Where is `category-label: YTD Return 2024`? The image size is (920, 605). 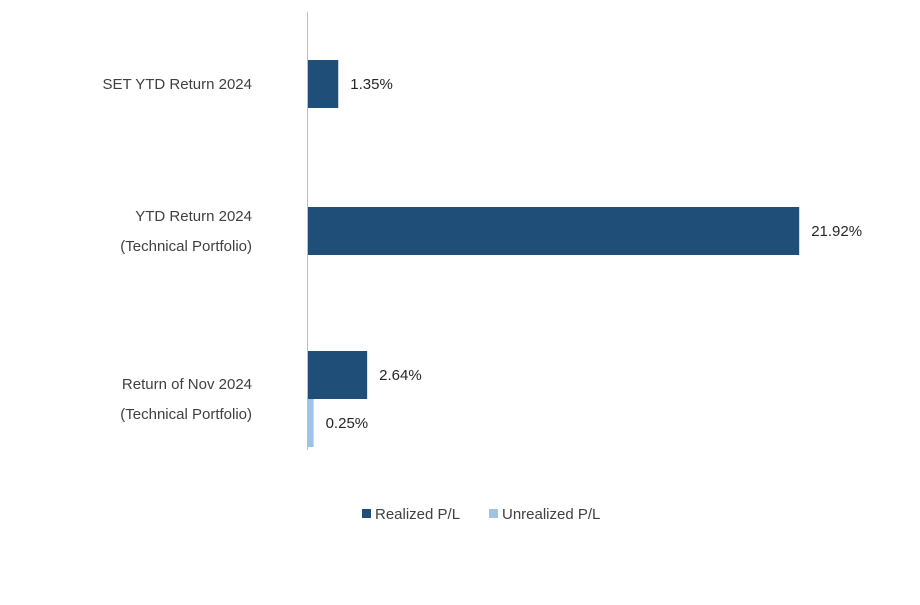
category-label: YTD Return 2024 is located at coordinates (193, 216).